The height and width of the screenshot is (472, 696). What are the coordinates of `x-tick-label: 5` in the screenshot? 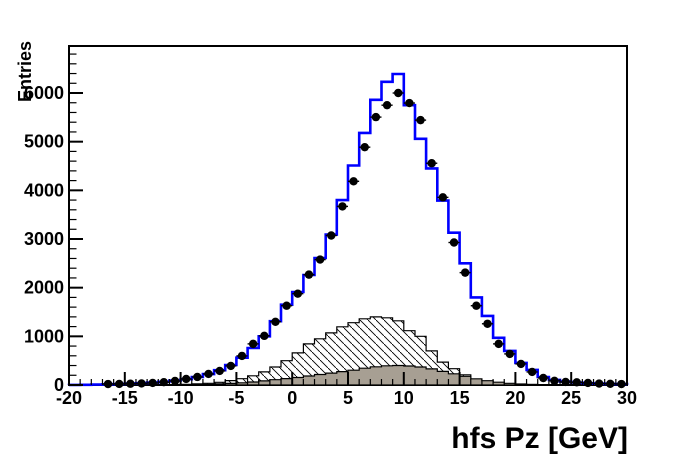 It's located at (348, 398).